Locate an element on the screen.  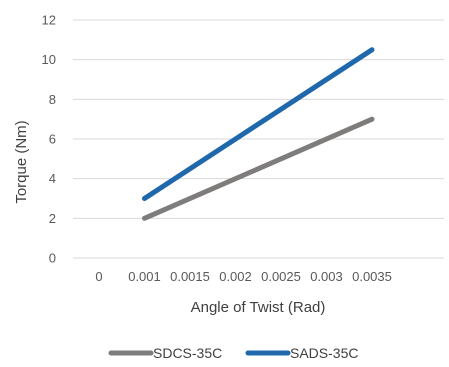
y-tick-label: 10 is located at coordinates (49, 59).